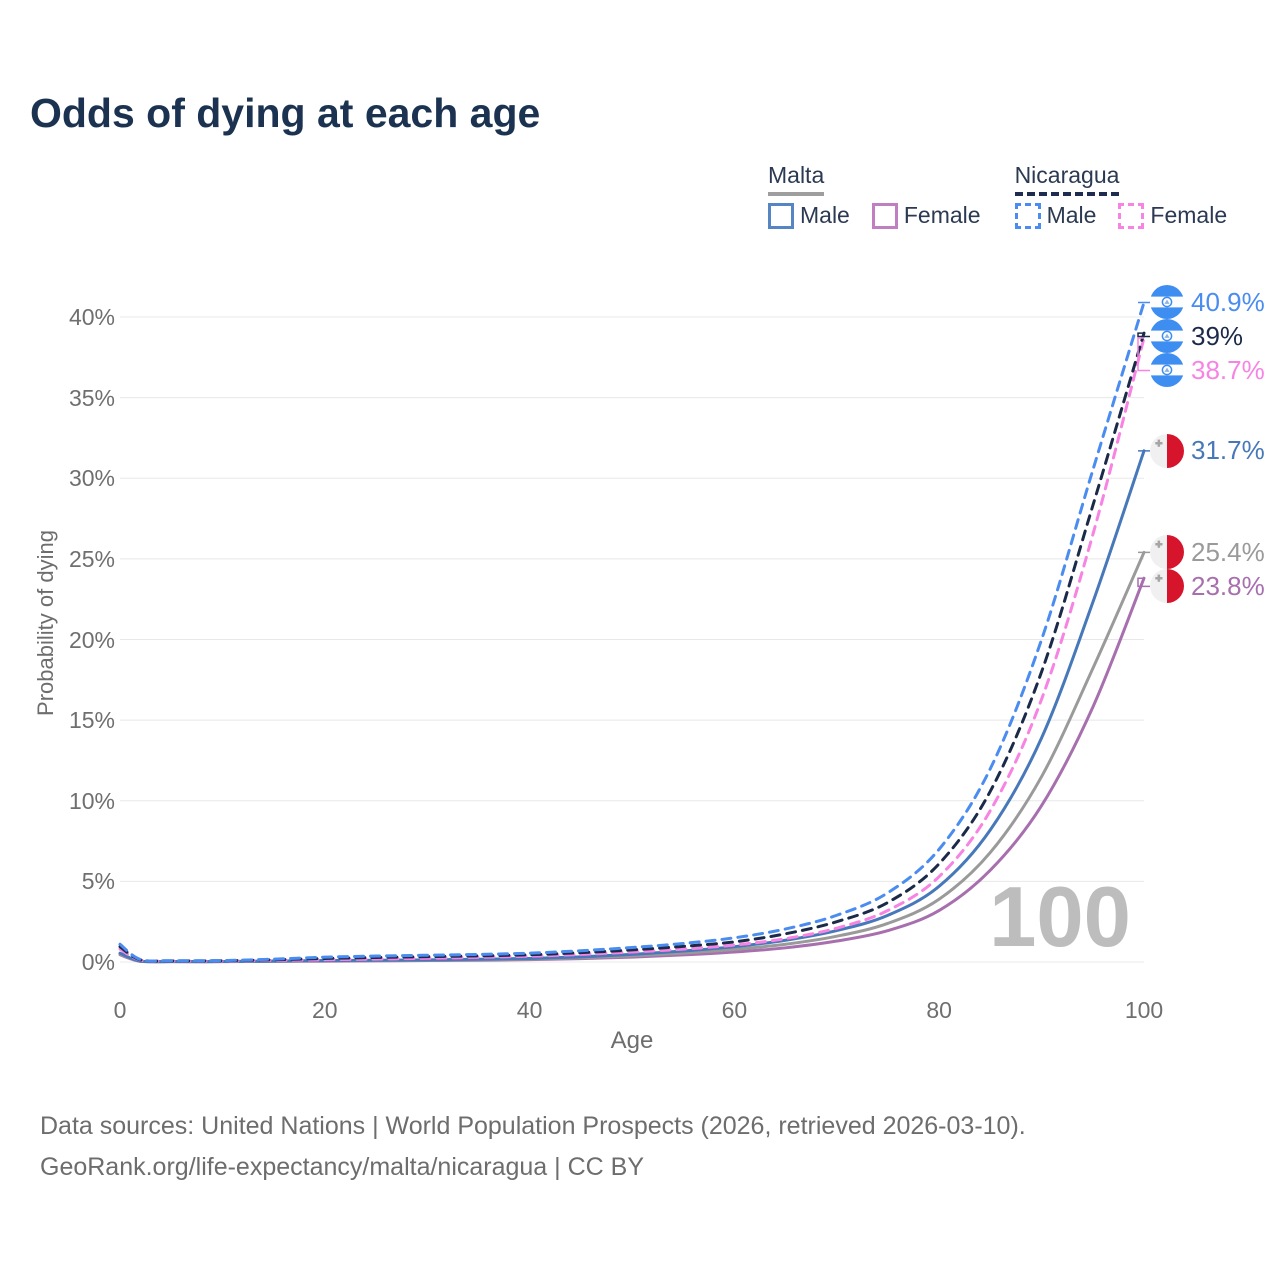 This screenshot has height=1280, width=1280. What do you see at coordinates (734, 1010) in the screenshot?
I see `x-tick-label: 60` at bounding box center [734, 1010].